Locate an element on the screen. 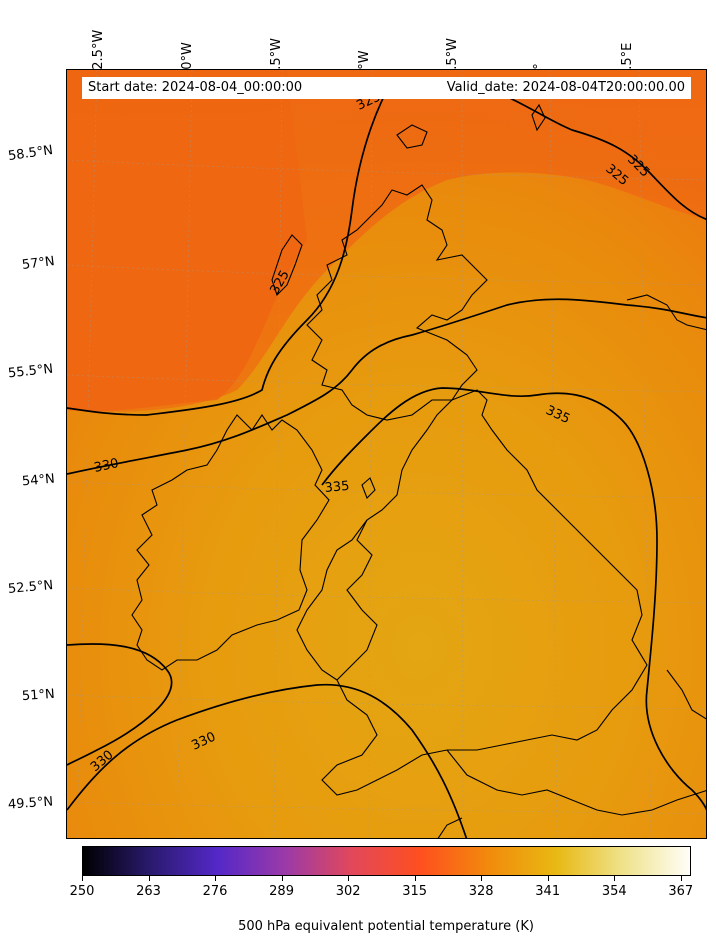 This screenshot has width=716, height=949. valid-date-text: Valid_date: 2024-08-04T20:00:00.00 is located at coordinates (565, 87).